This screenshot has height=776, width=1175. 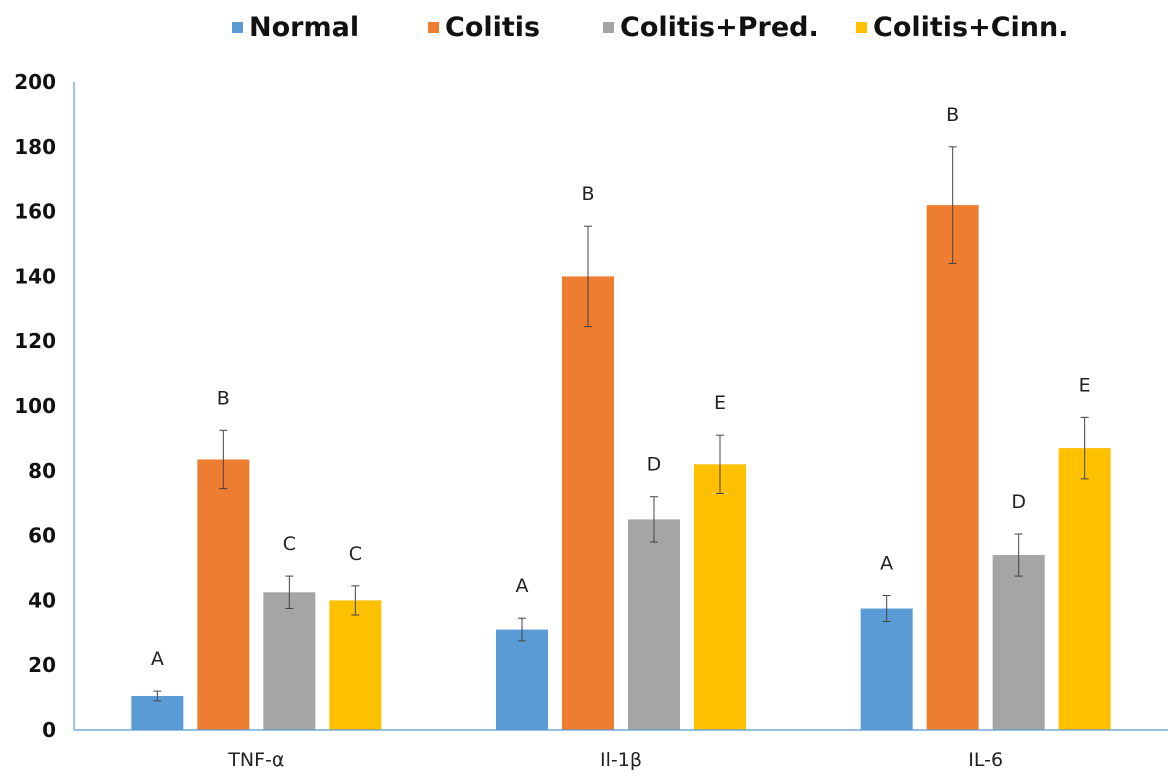 I want to click on y-tick-label: 60, so click(x=42, y=536).